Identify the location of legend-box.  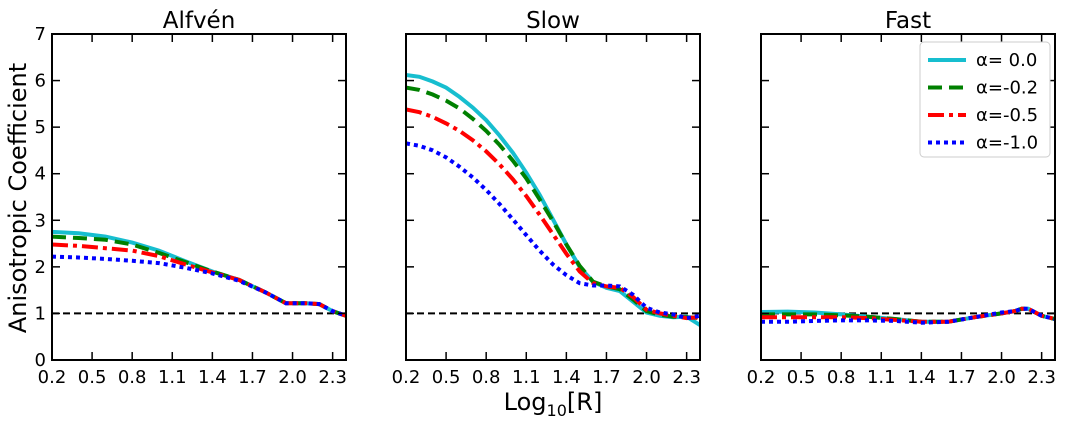
(985, 99).